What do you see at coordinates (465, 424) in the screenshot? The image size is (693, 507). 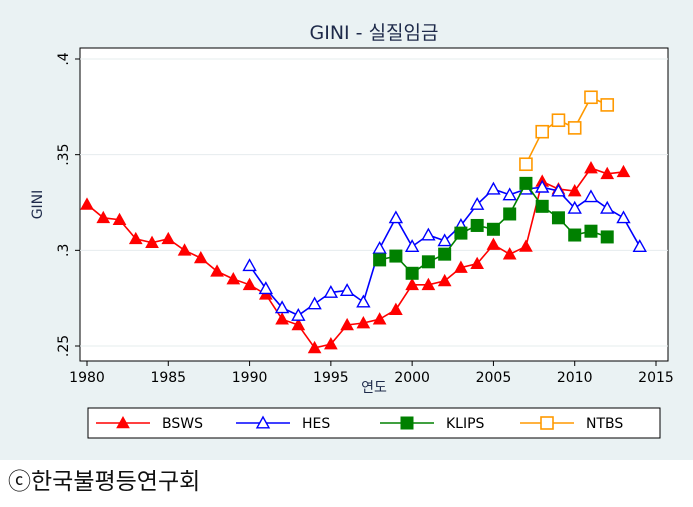 I see `legend-label-klips: KLIPS` at bounding box center [465, 424].